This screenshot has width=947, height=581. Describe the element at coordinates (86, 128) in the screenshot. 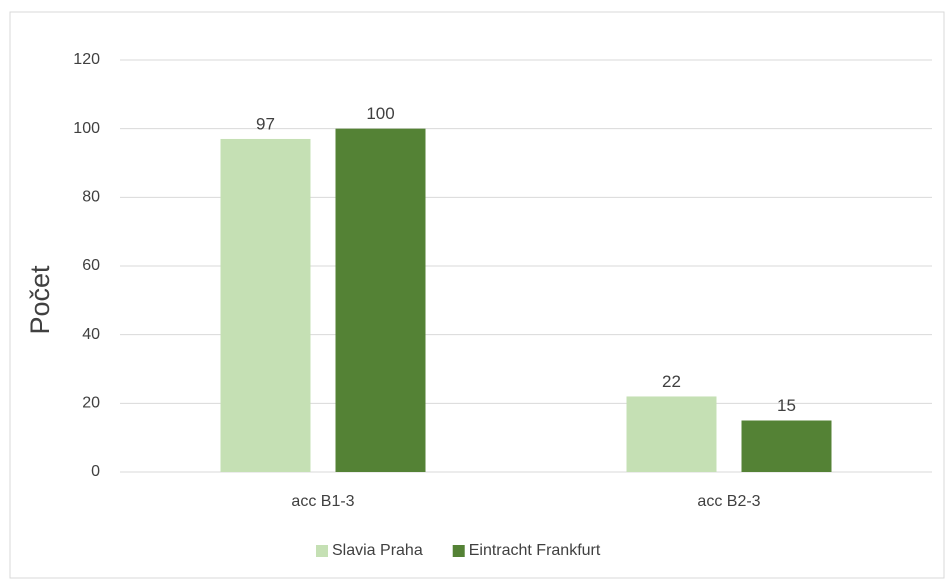

I see `y-tick-label: 100` at that location.